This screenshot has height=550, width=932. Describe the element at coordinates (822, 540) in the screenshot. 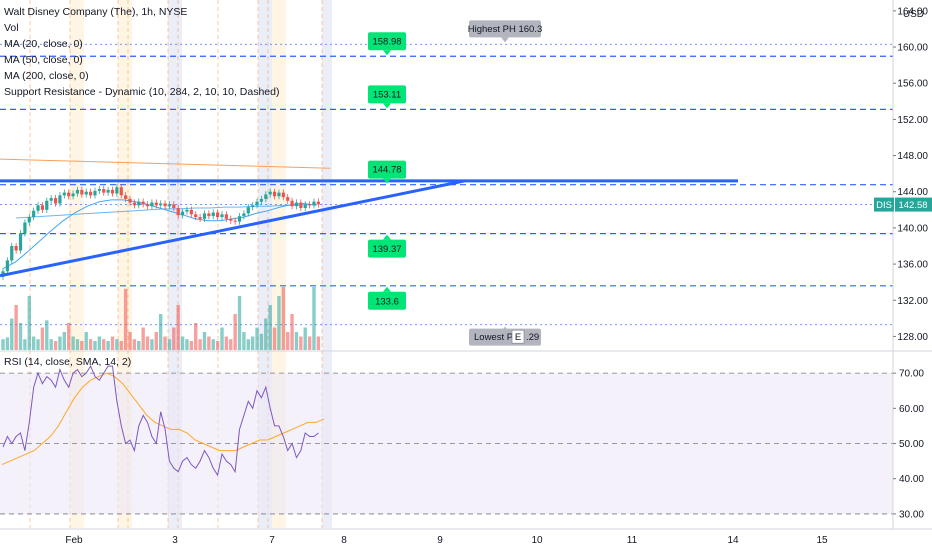

I see `time-tick-label: 15` at that location.